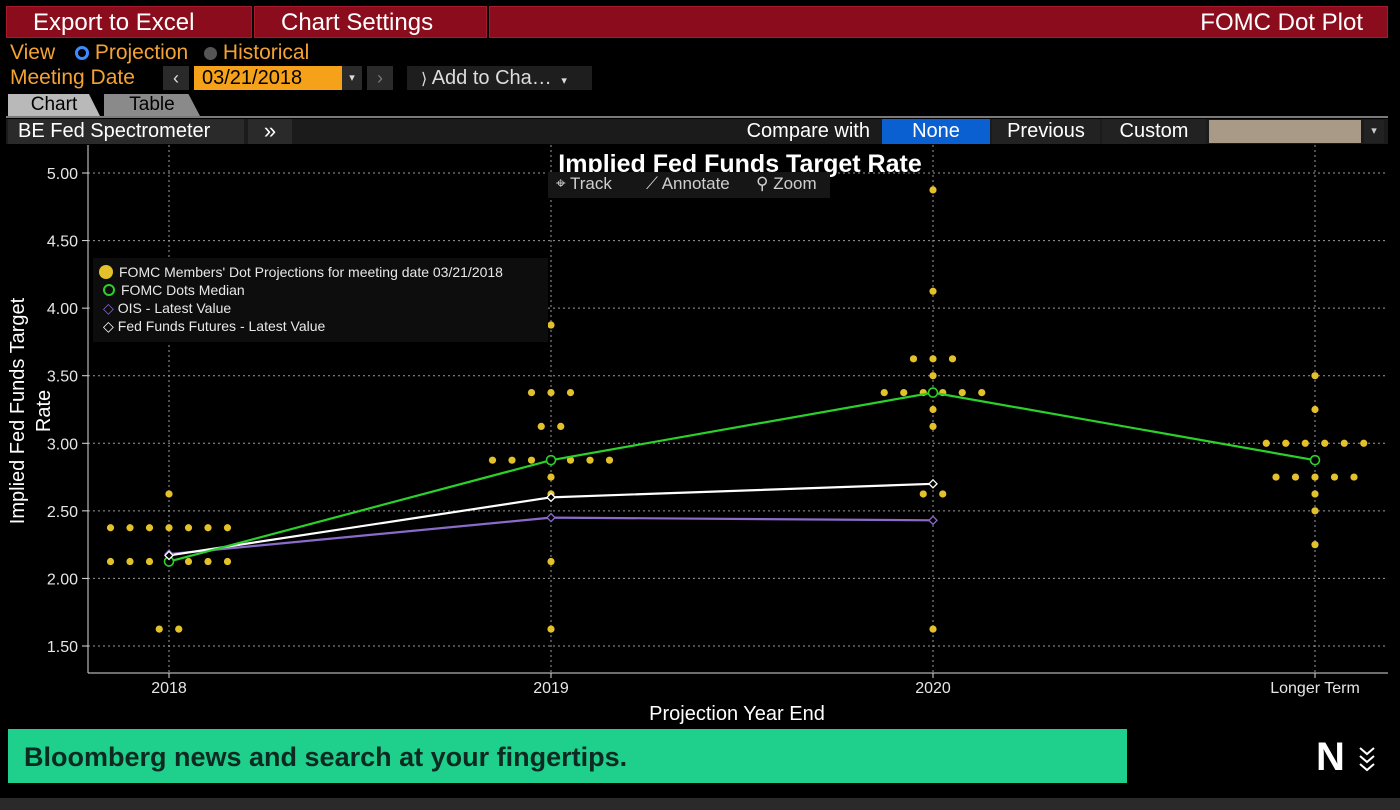 The height and width of the screenshot is (810, 1400). What do you see at coordinates (270, 131) in the screenshot?
I see `more-icon: »` at bounding box center [270, 131].